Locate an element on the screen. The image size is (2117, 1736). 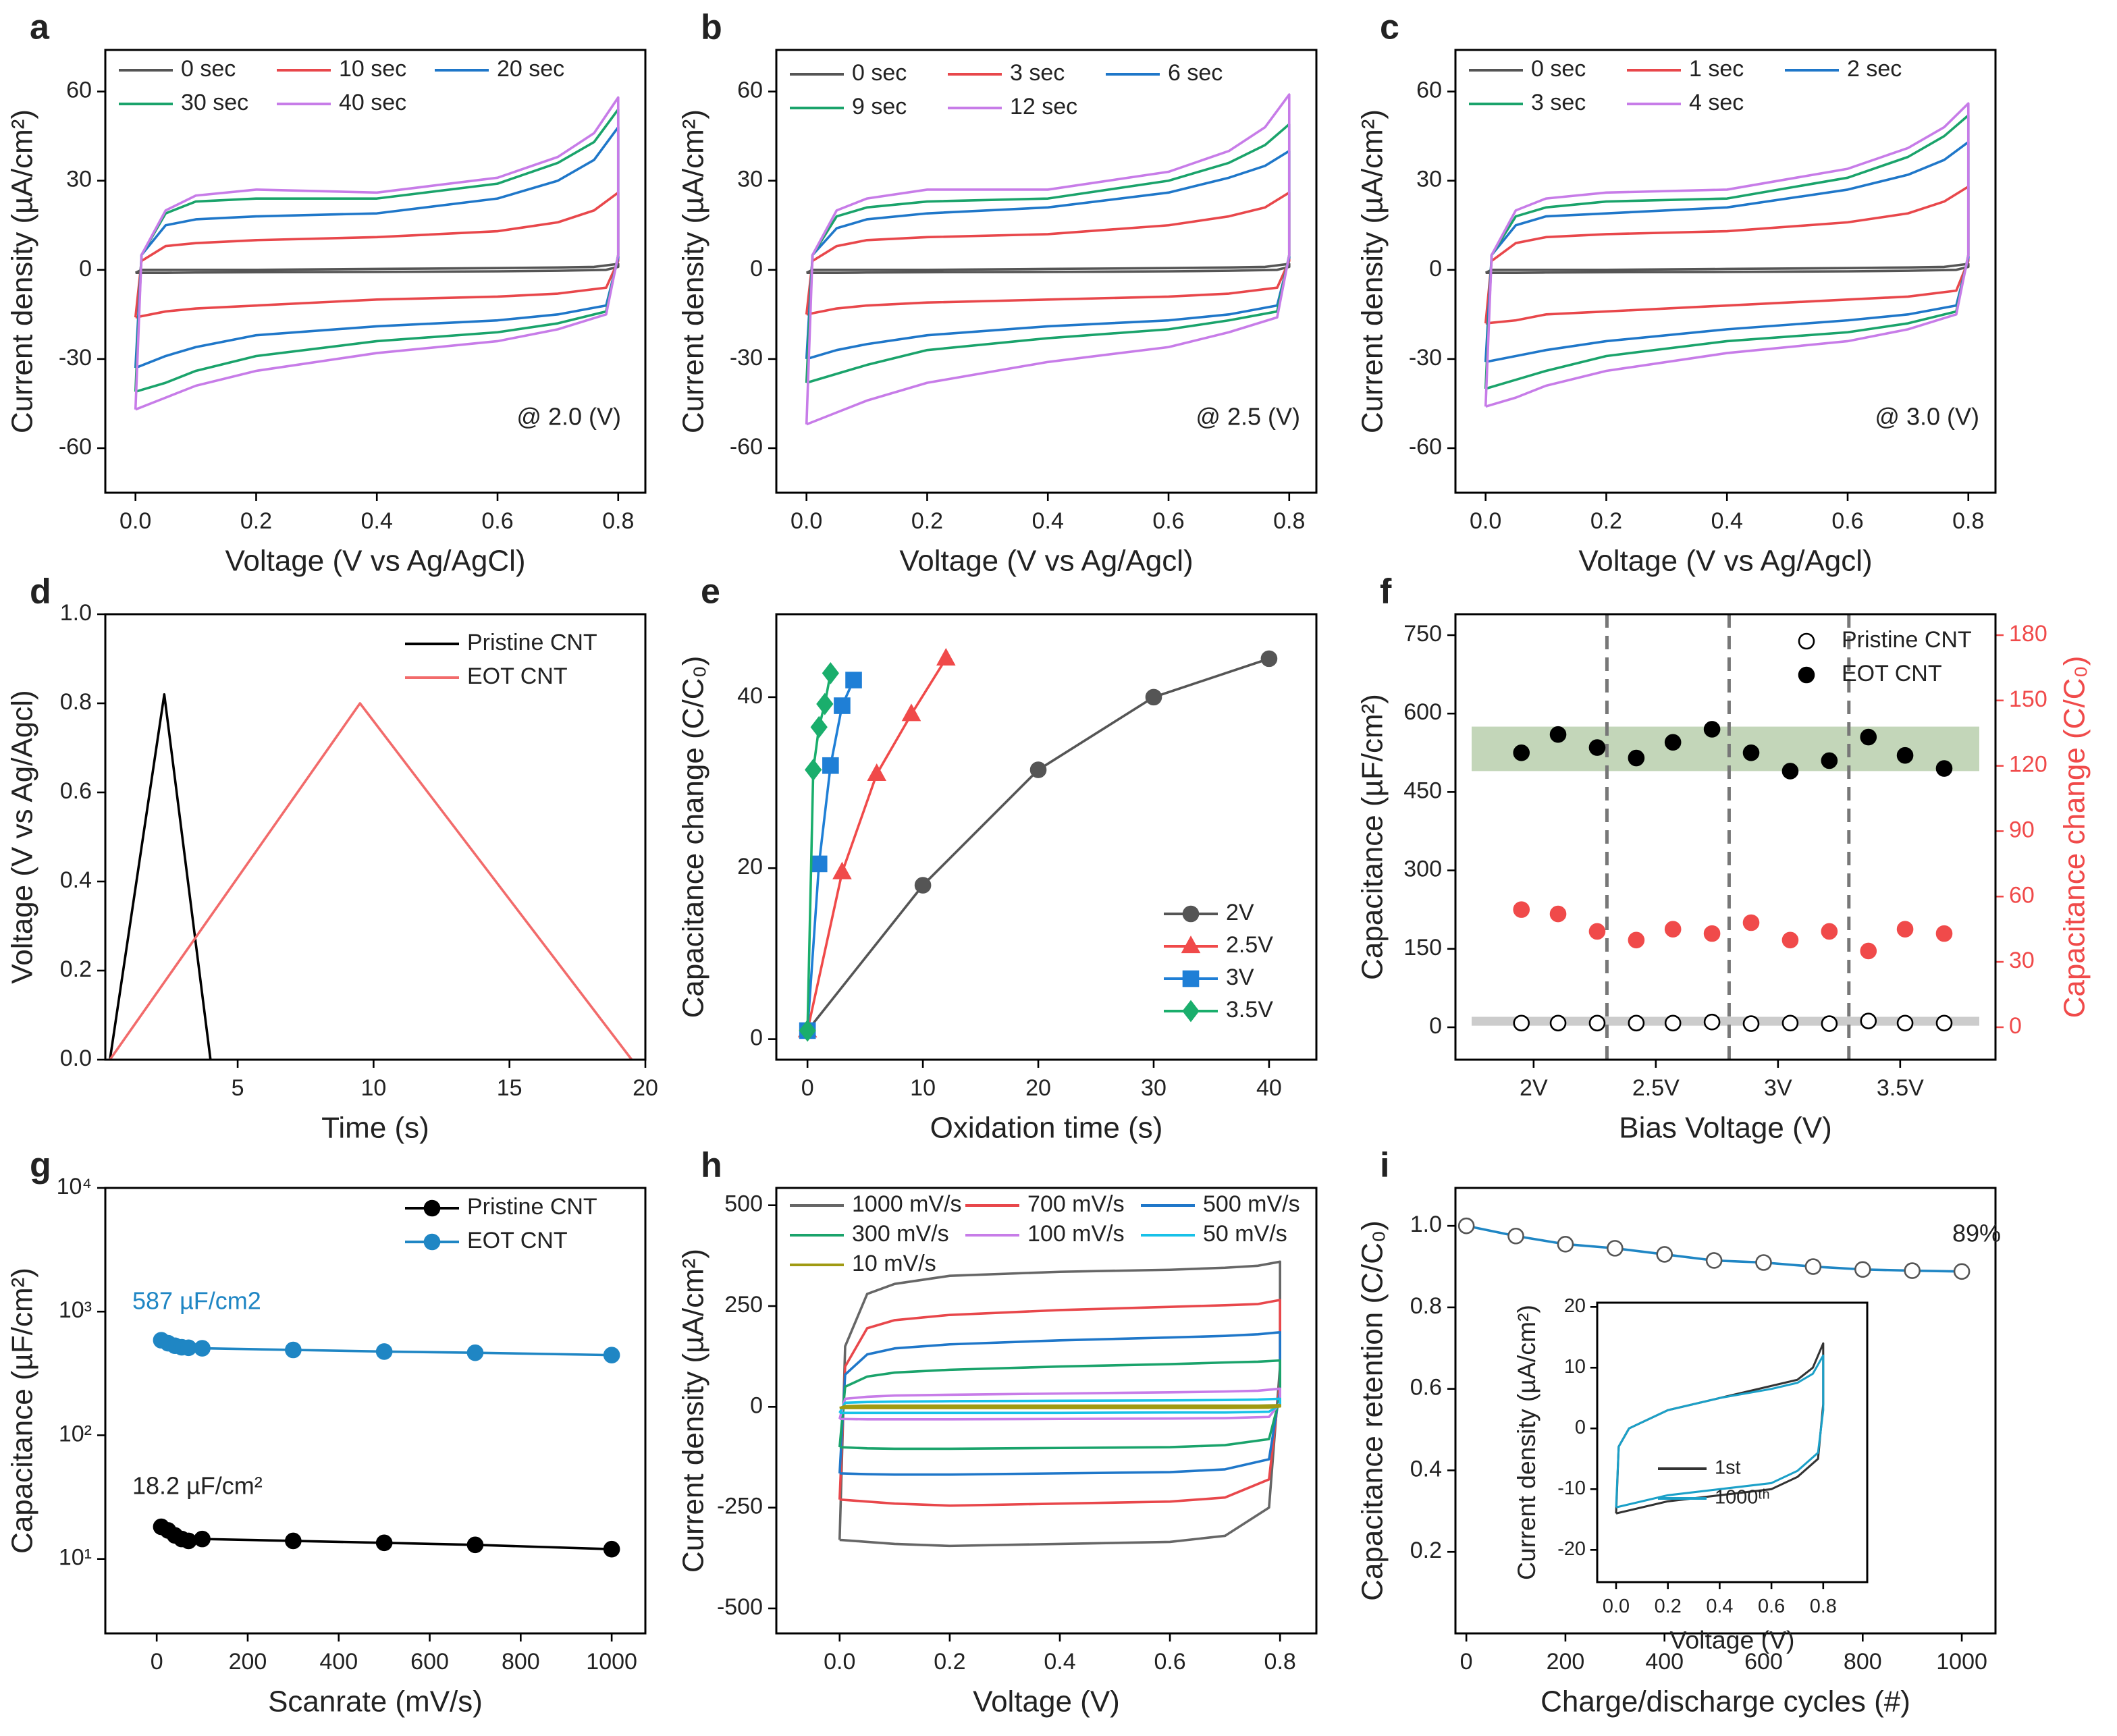
y-tick-label: 10¹ is located at coordinates (76, 1558).